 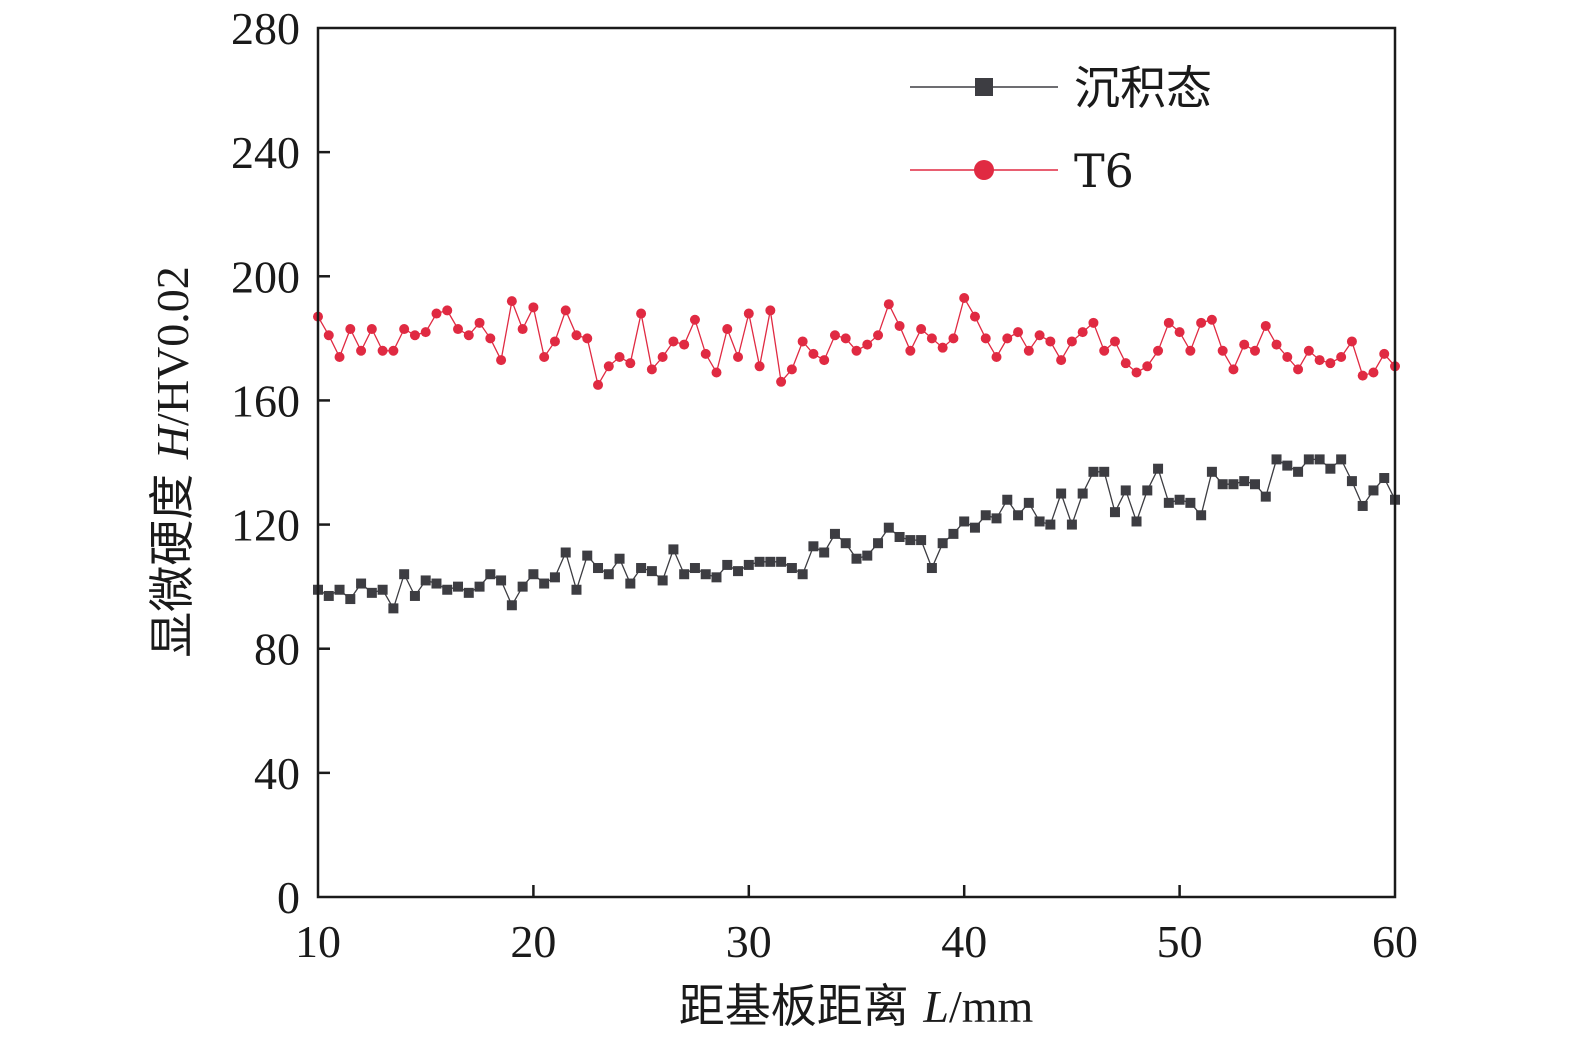 I want to click on y-axis-title-unit: /HV0.02, so click(x=172, y=346).